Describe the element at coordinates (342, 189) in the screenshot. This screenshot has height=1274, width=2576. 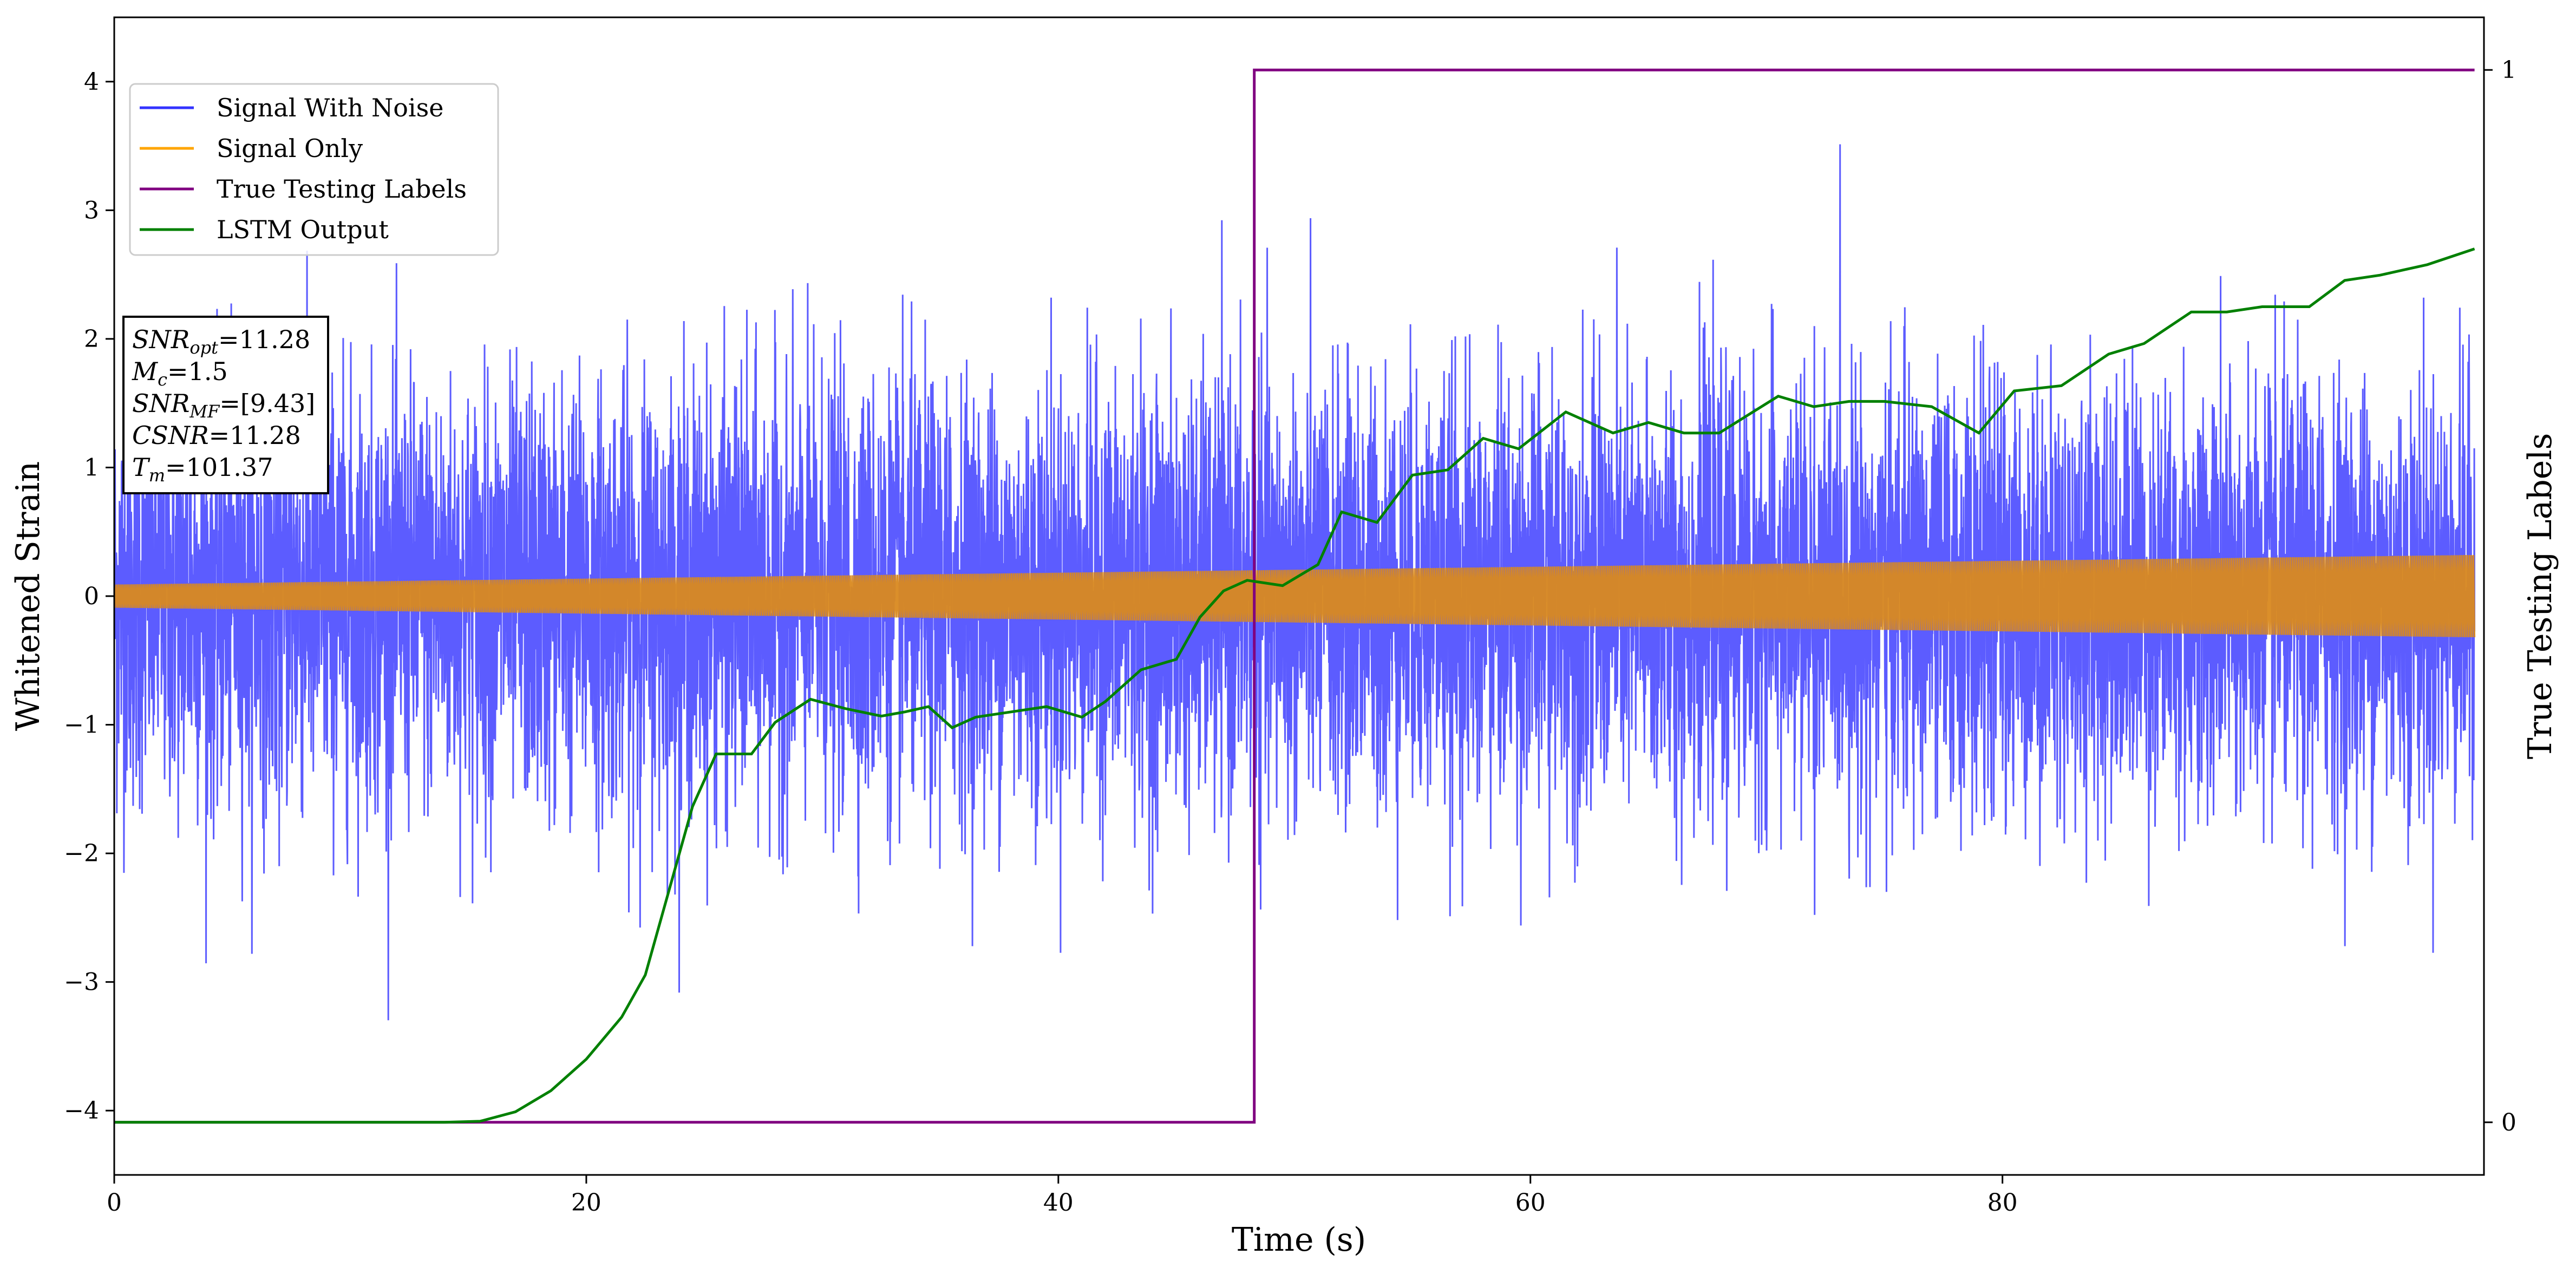
I see `legend-label: True Testing Labels` at that location.